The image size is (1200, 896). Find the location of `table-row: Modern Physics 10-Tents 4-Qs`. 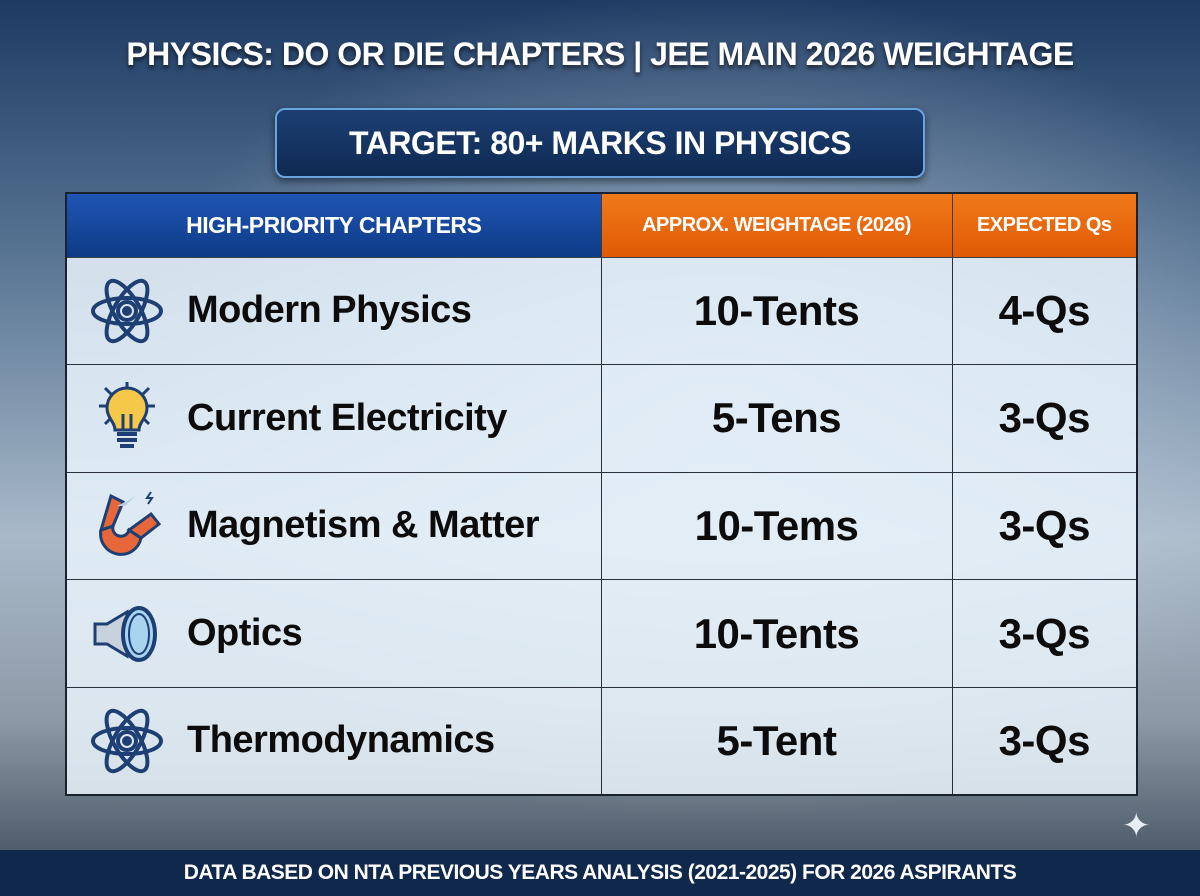

table-row: Modern Physics 10-Tents 4-Qs is located at coordinates (601, 311).